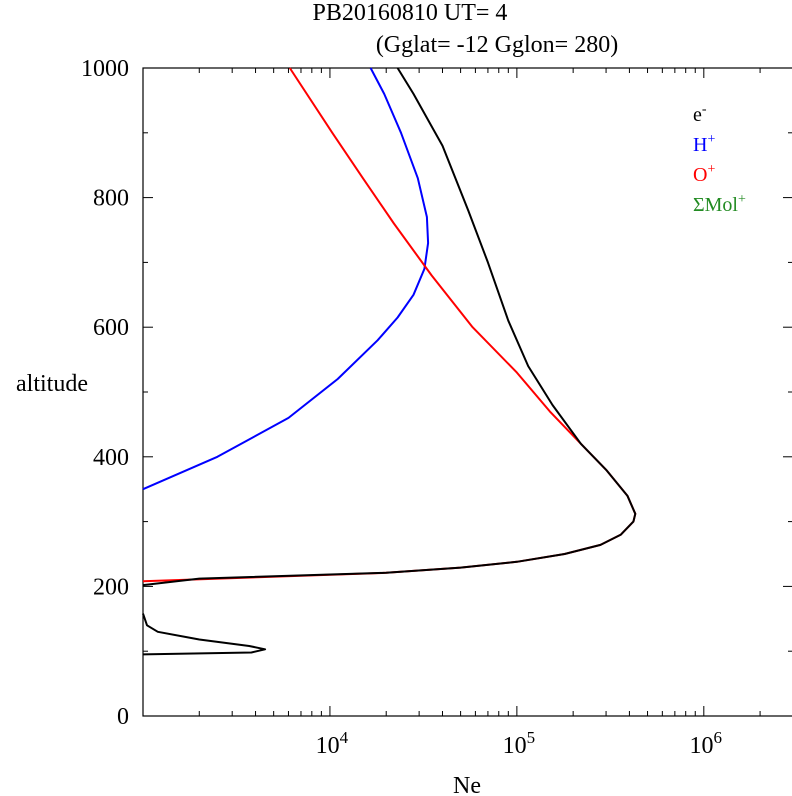  I want to click on y-tick-label: 0, so click(123, 717).